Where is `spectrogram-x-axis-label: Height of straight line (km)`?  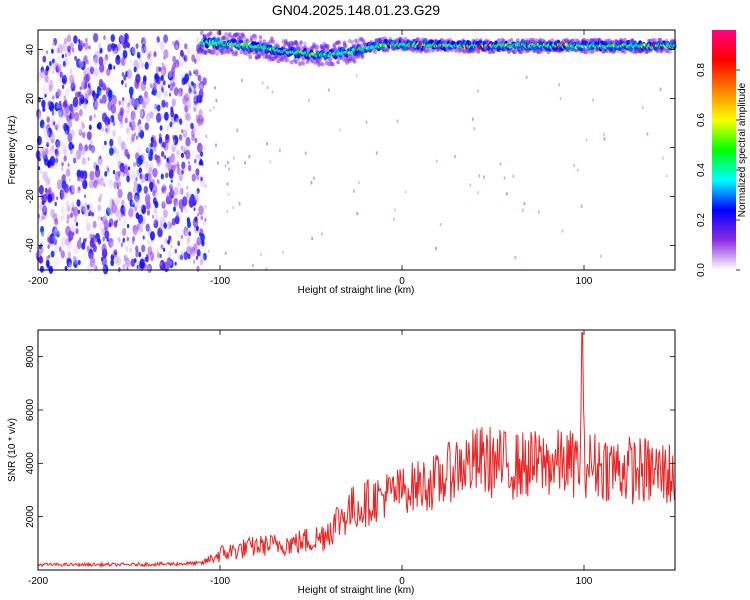 spectrogram-x-axis-label: Height of straight line (km) is located at coordinates (356, 290).